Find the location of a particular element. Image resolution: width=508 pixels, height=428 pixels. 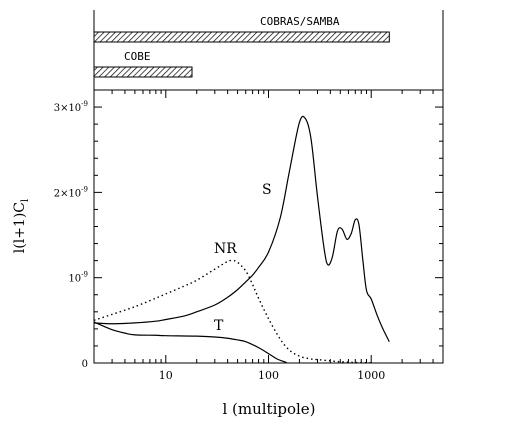

coverage-bar-cobras-samba is located at coordinates (241, 37).